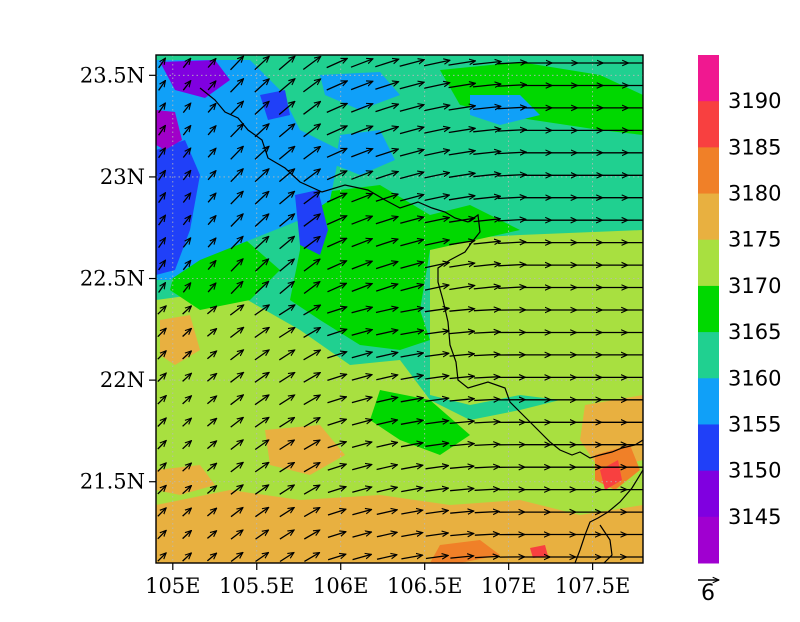 The height and width of the screenshot is (622, 800). I want to click on reference-vector-label: 6, so click(708, 593).